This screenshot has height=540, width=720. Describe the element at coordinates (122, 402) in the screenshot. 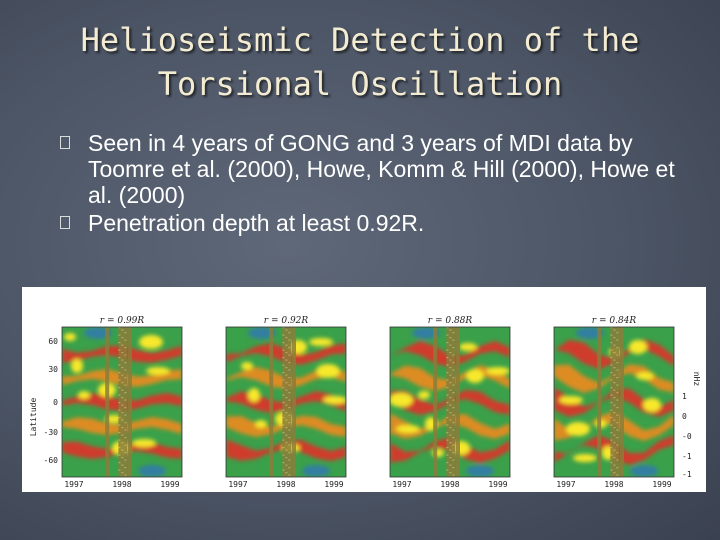

I see `panel-1: r = 0.99R 1997 1998 1999` at that location.